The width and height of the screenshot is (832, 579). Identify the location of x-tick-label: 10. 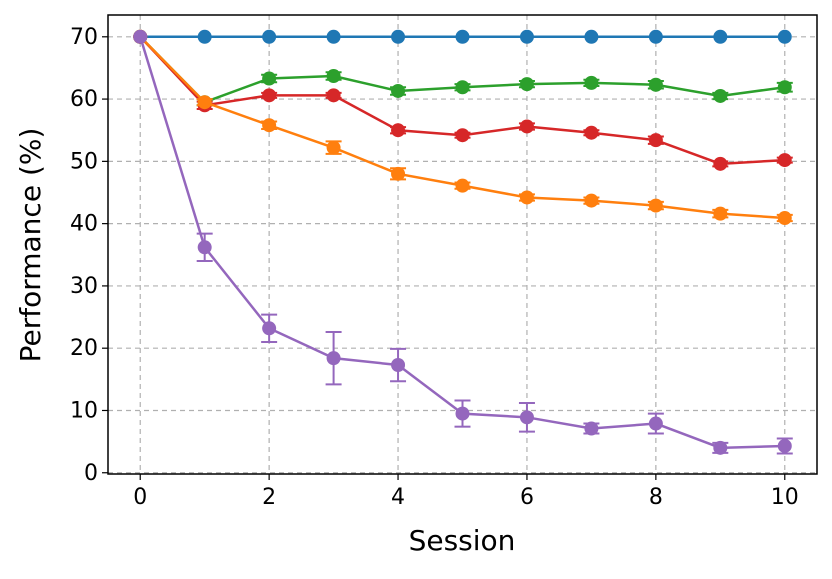
(785, 497).